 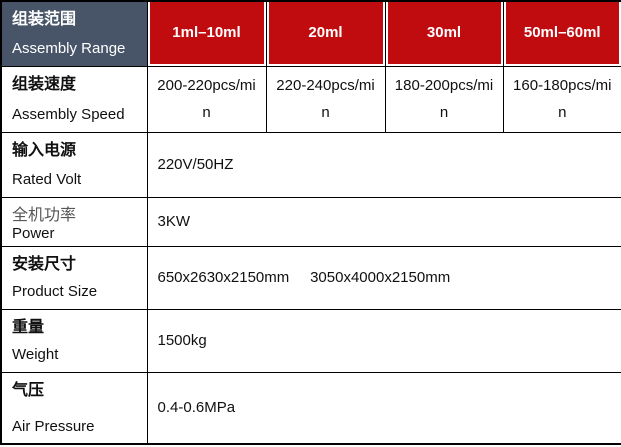 I want to click on row-label-wrap: 重量 Weight, so click(x=74, y=340).